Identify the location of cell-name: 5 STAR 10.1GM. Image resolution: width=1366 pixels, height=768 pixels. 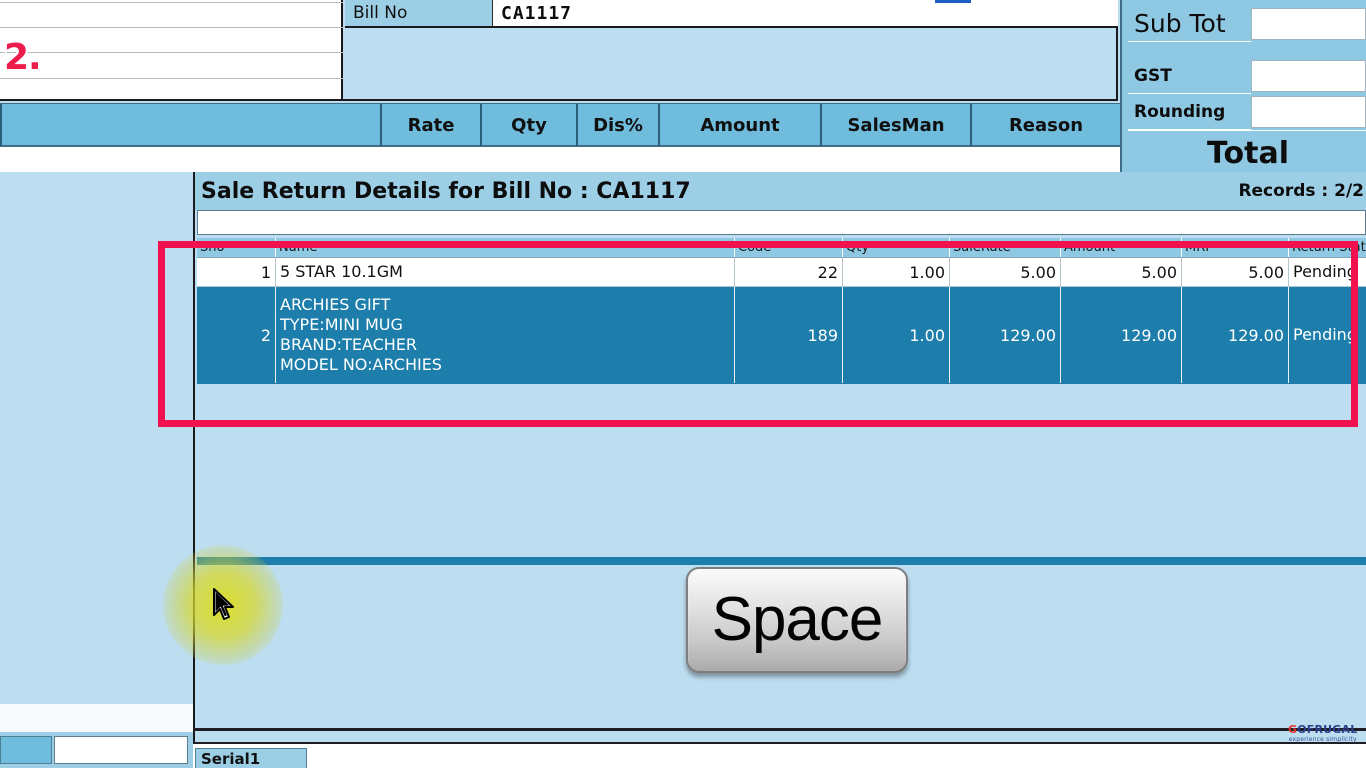
(505, 272).